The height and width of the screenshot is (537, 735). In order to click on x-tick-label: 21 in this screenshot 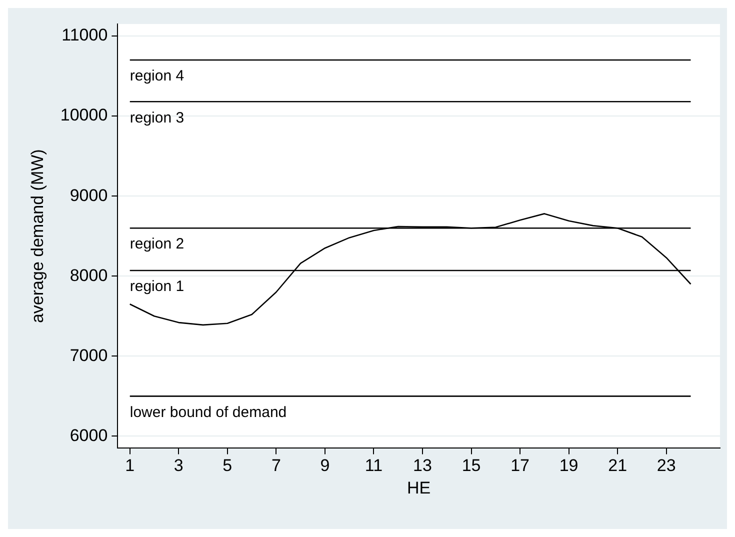, I will do `click(618, 466)`.